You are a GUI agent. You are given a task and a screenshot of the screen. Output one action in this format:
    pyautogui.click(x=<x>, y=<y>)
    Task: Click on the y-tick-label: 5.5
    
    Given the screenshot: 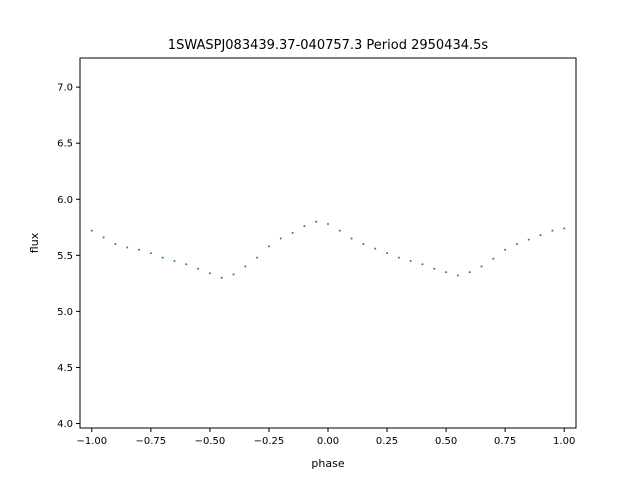 What is the action you would take?
    pyautogui.click(x=65, y=256)
    